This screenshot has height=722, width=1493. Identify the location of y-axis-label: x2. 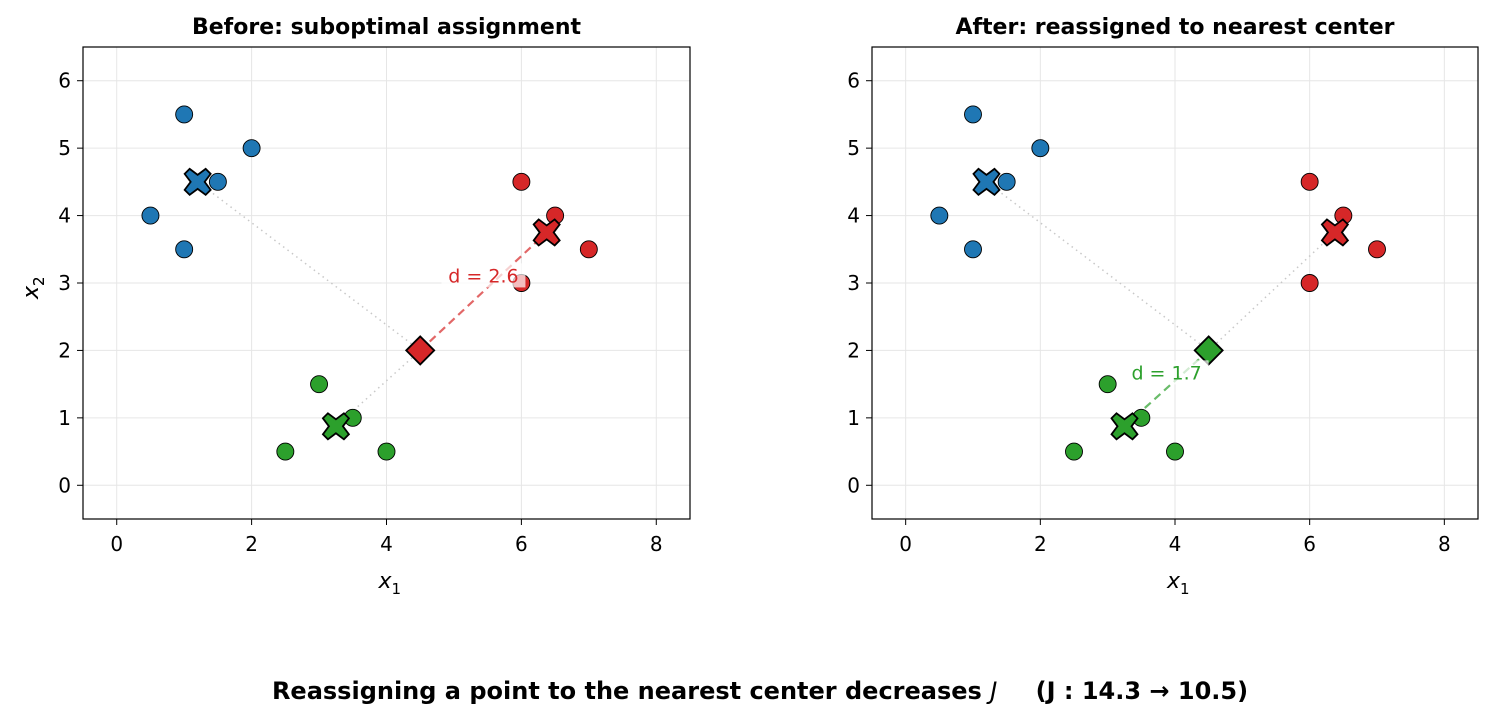
(33, 288).